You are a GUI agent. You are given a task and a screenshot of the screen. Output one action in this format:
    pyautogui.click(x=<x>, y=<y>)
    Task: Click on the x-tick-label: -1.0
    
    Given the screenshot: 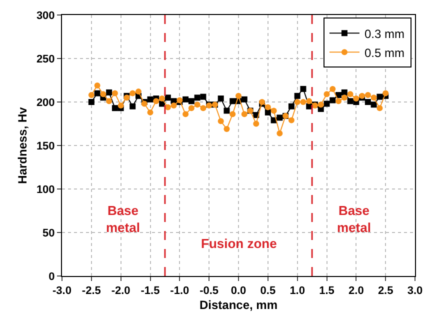 What is the action you would take?
    pyautogui.click(x=180, y=291)
    